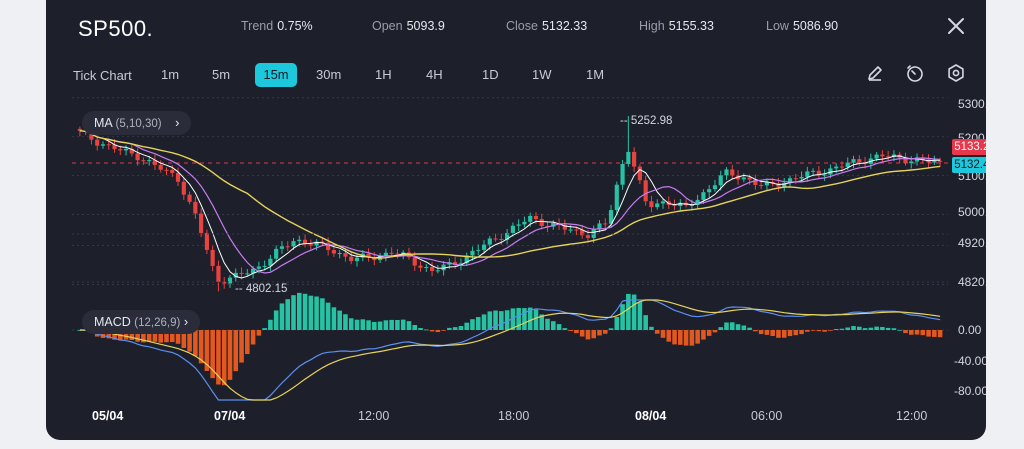 Image resolution: width=1024 pixels, height=449 pixels. What do you see at coordinates (103, 123) in the screenshot?
I see `ma-name: MA` at bounding box center [103, 123].